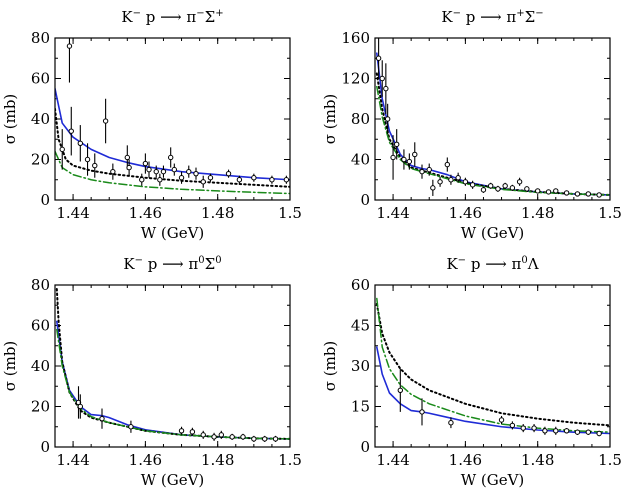 The width and height of the screenshot is (623, 492). What do you see at coordinates (172, 264) in the screenshot?
I see `chart-title: K− p ⟶ π0Σ0` at bounding box center [172, 264].